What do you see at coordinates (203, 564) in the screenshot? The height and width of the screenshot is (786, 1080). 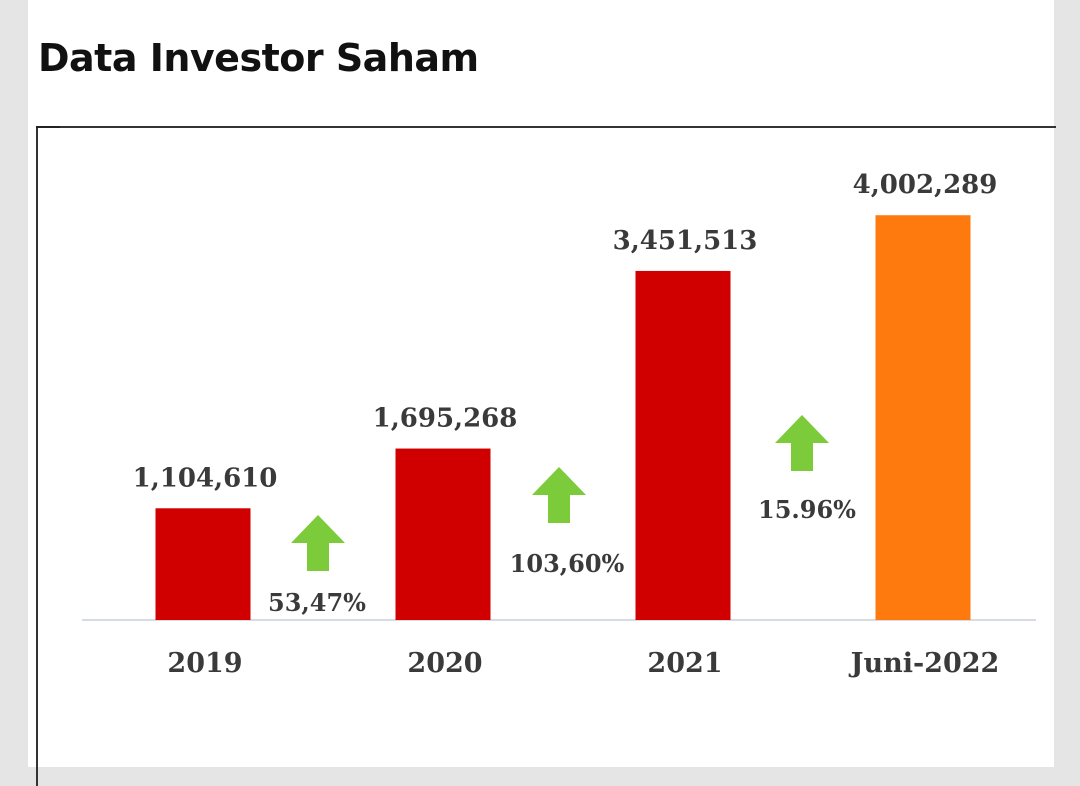 I see `bar-2019` at bounding box center [203, 564].